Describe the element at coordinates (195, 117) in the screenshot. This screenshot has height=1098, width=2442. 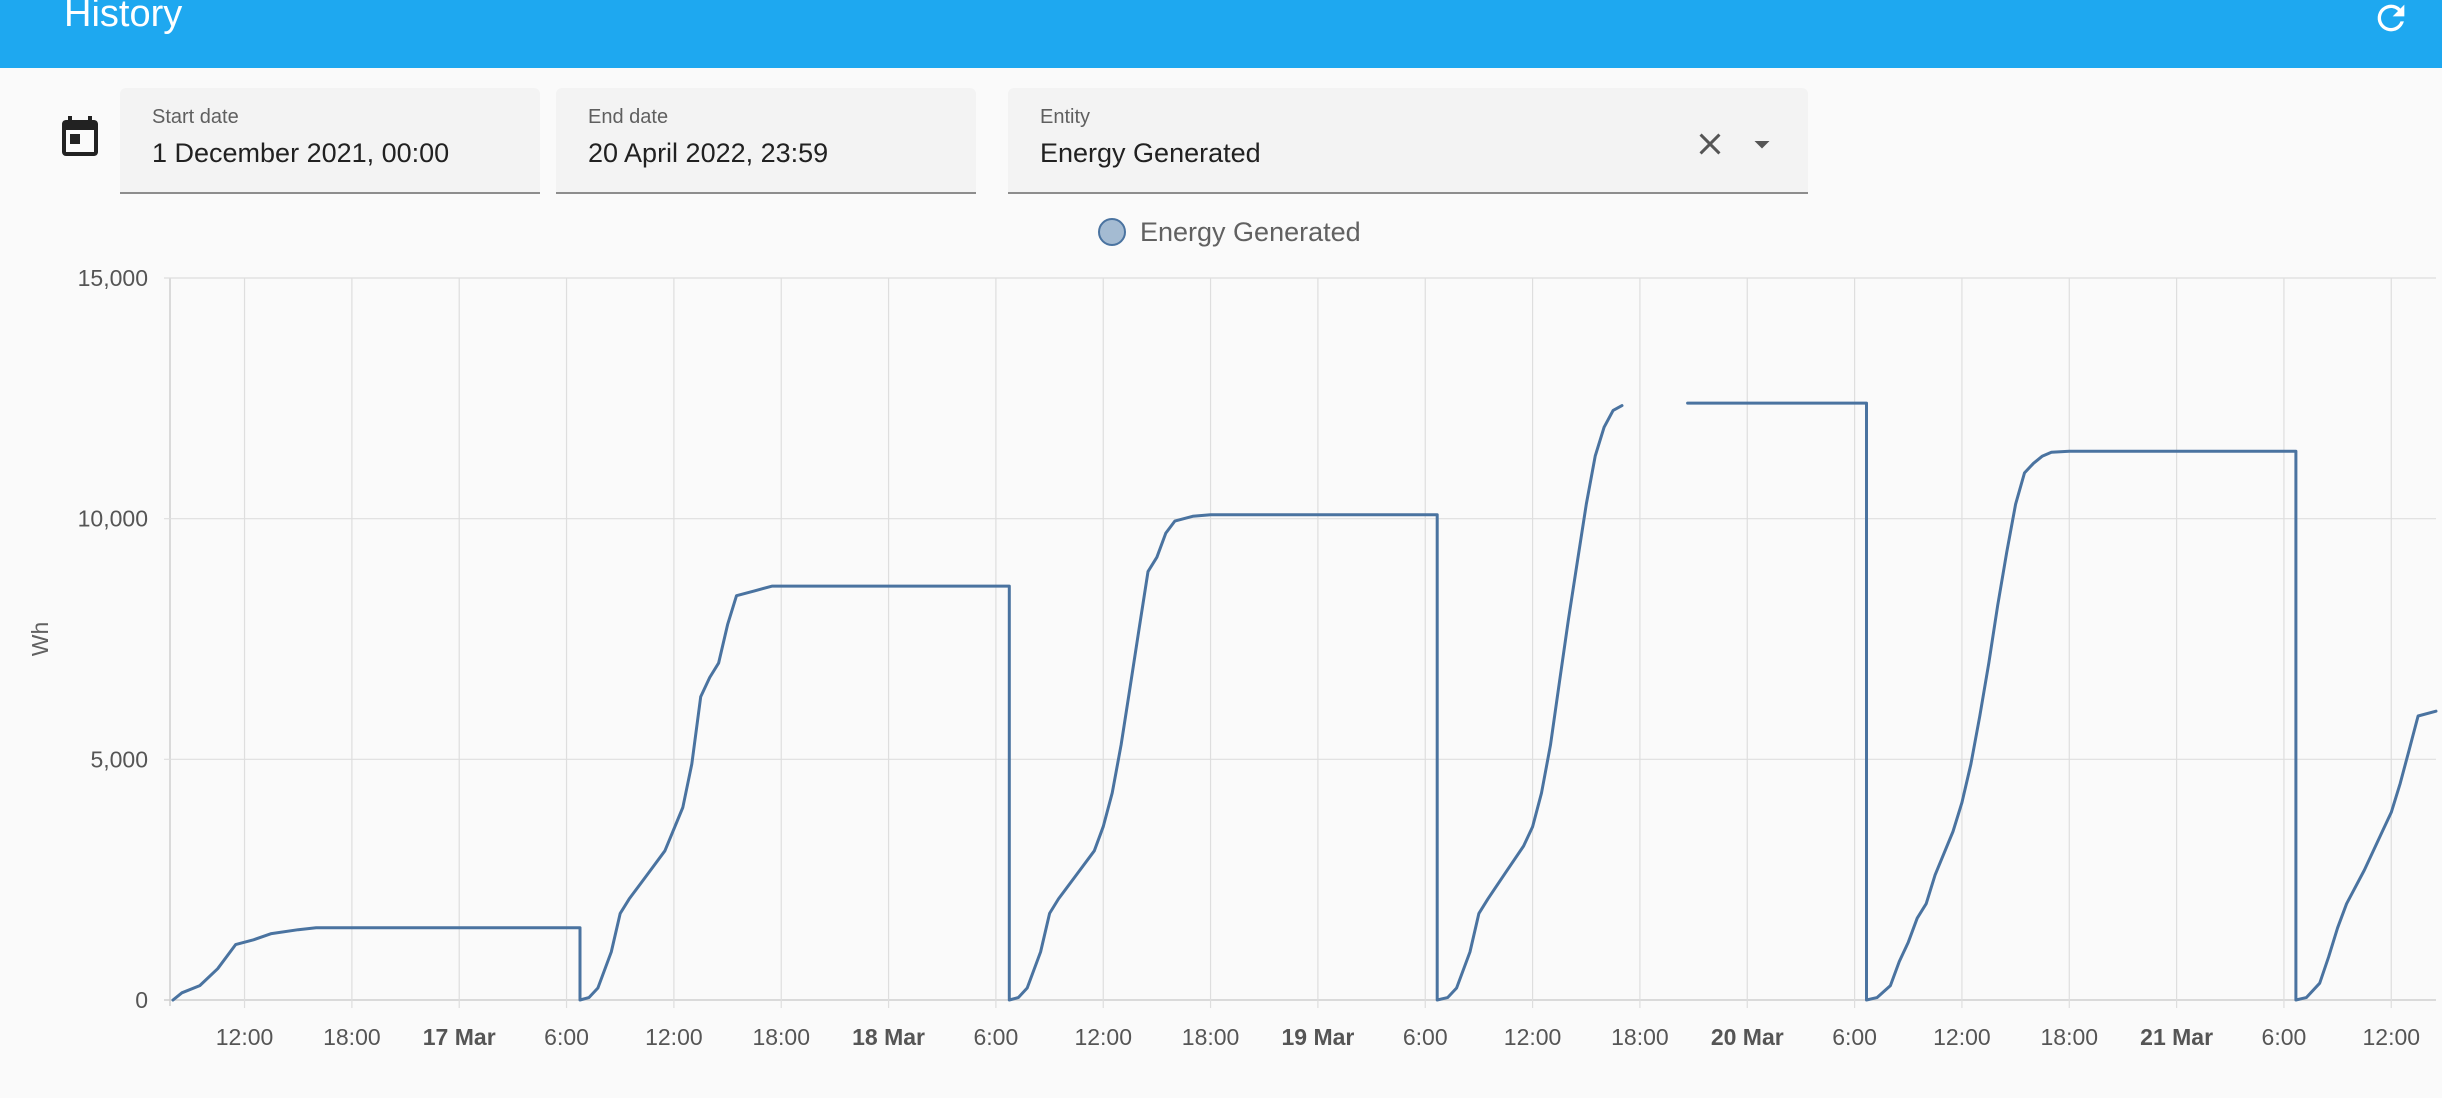
I see `start-date-label: Start date` at that location.